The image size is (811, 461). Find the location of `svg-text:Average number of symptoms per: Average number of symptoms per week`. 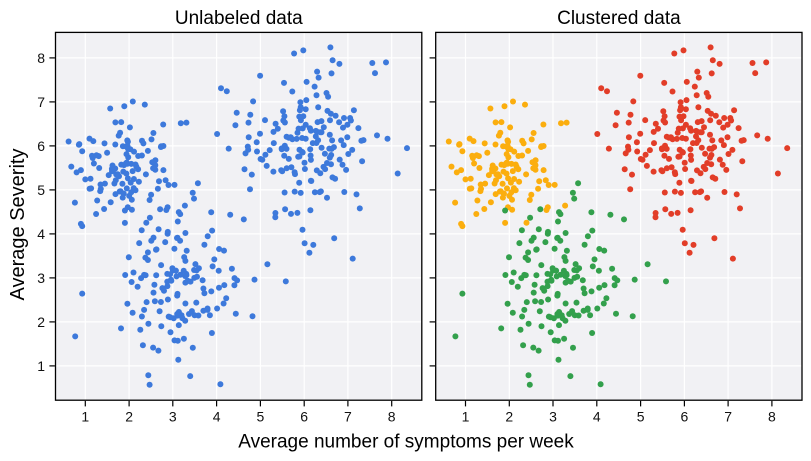

svg-text:Average number of symptoms per: Average number of symptoms per week is located at coordinates (406, 441).